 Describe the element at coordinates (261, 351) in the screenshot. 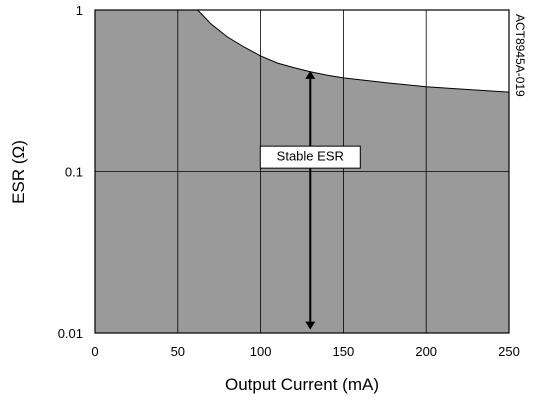

I see `x-tick-label: 100` at that location.